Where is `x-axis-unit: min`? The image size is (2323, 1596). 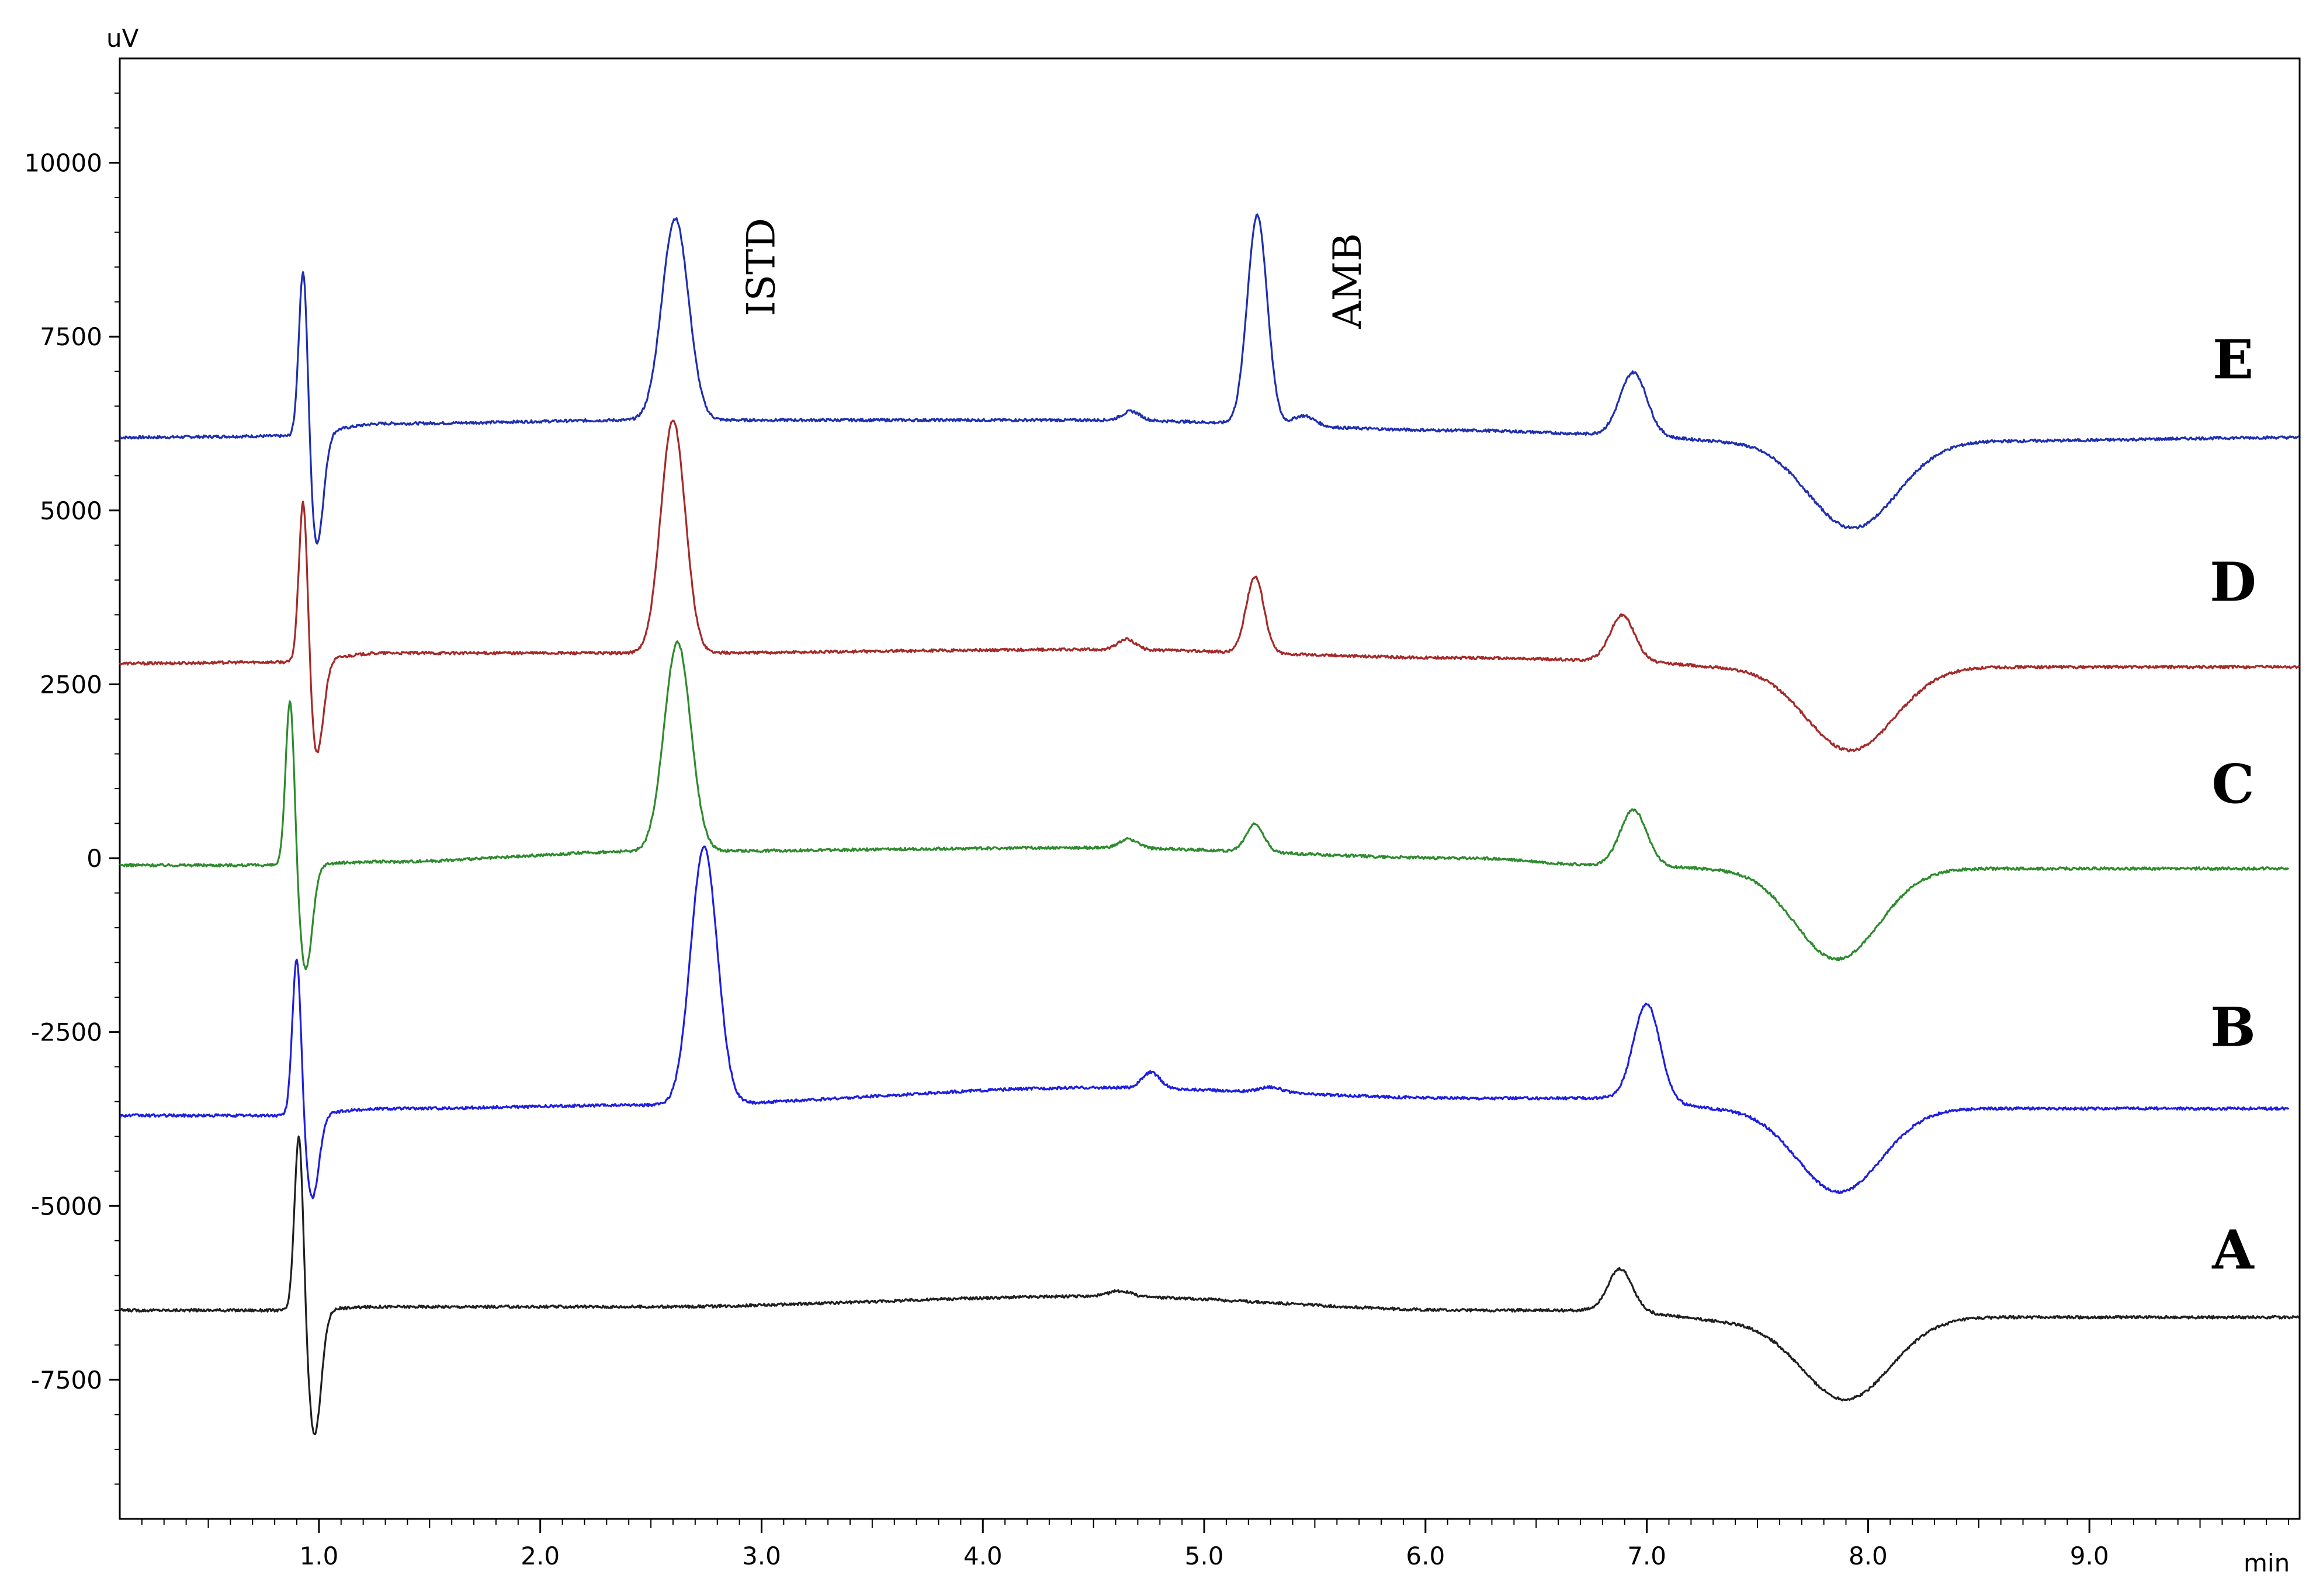
x-axis-unit: min is located at coordinates (2267, 1563).